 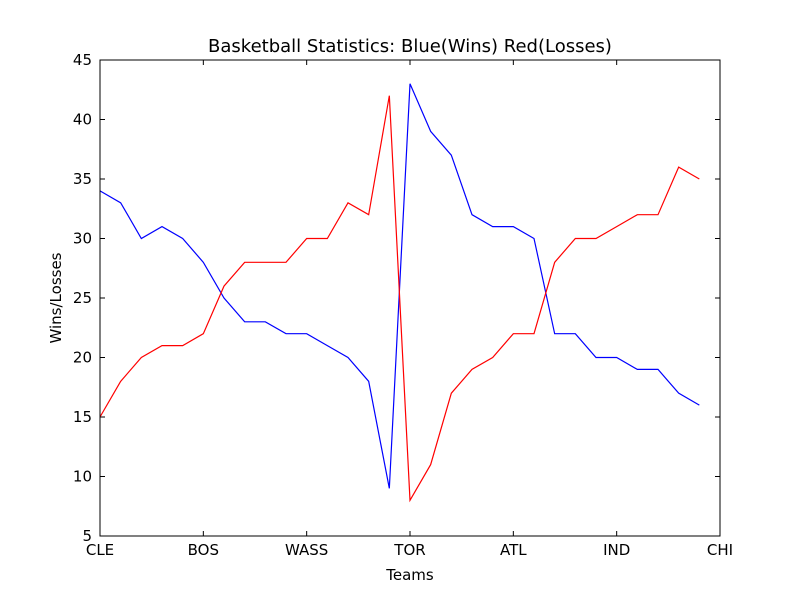 I want to click on y-tick-label: 15, so click(x=82, y=417).